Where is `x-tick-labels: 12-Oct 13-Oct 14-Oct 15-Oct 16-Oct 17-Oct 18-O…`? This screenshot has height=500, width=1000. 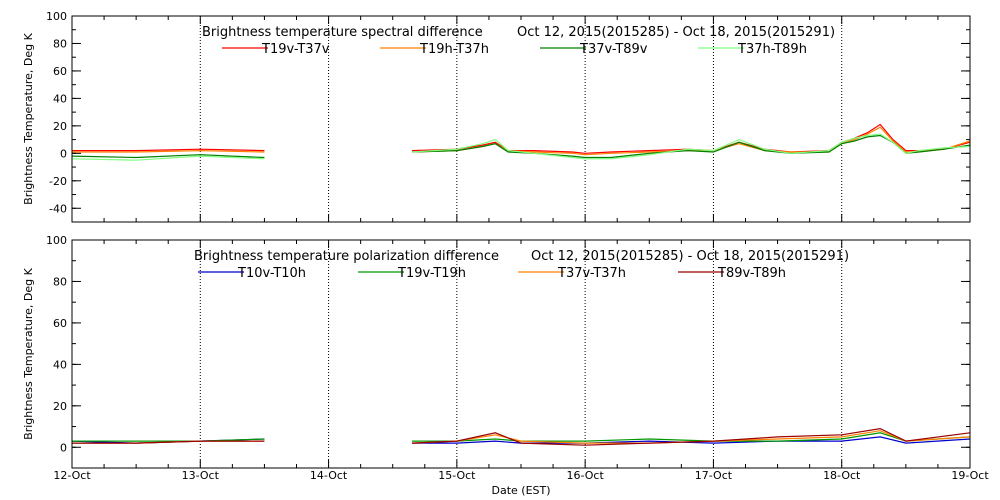 x-tick-labels: 12-Oct 13-Oct 14-Oct 15-Oct 16-Oct 17-Oct 18-O… is located at coordinates (521, 475).